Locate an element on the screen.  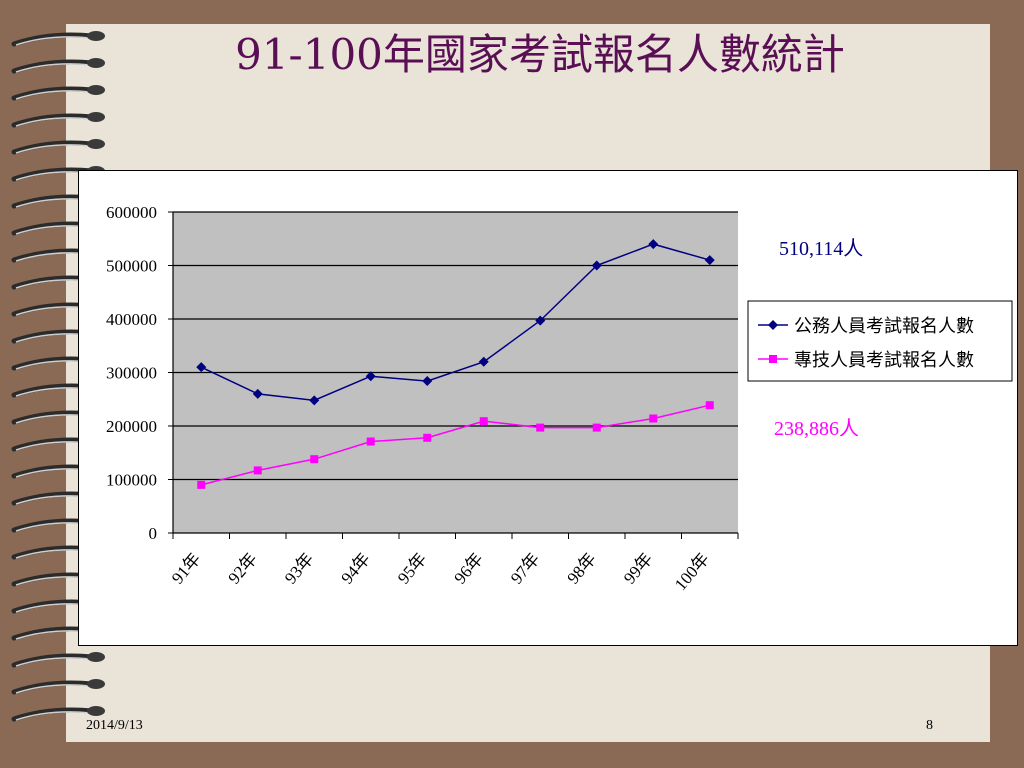
value-annotation: 238,886人 is located at coordinates (816, 428).